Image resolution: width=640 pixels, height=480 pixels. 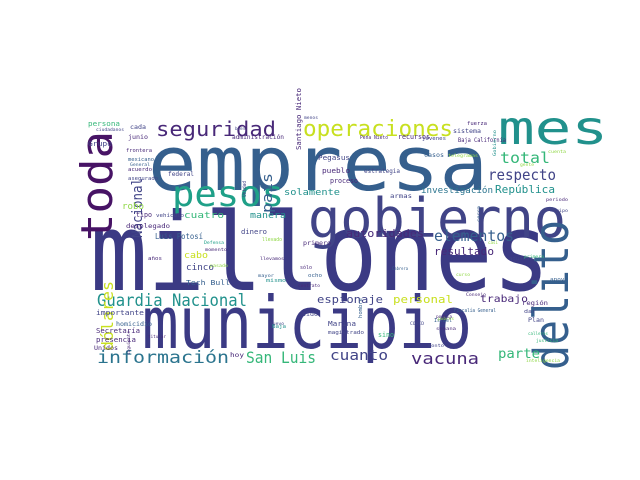 I want to click on word-ciudadanos: ciudadanos, so click(x=110, y=129).